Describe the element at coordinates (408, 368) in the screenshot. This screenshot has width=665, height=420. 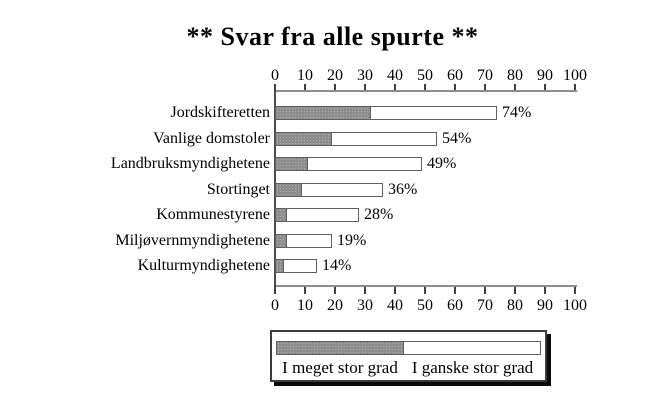
I see `legend-labels: I meget stor grad I ganske stor grad` at that location.